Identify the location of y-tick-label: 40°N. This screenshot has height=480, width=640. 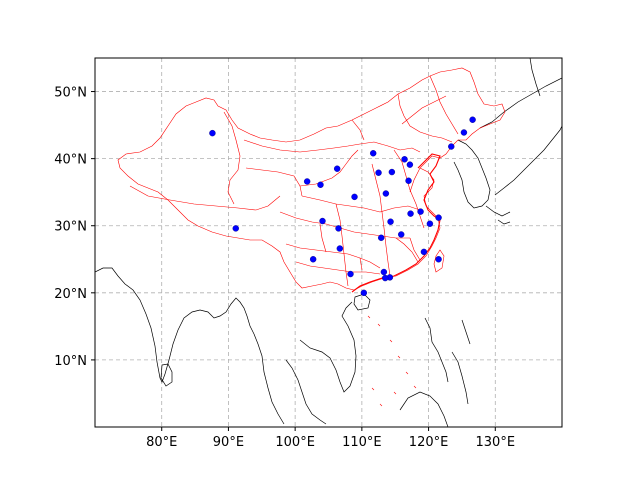
(70, 160).